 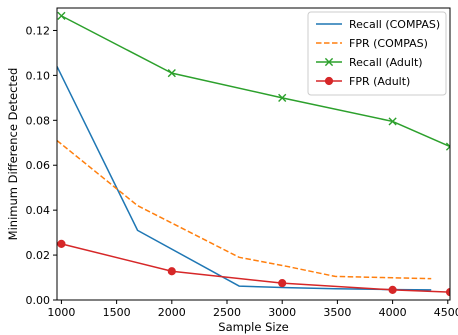 I want to click on x-axis-label: Sample Size, so click(x=253, y=327).